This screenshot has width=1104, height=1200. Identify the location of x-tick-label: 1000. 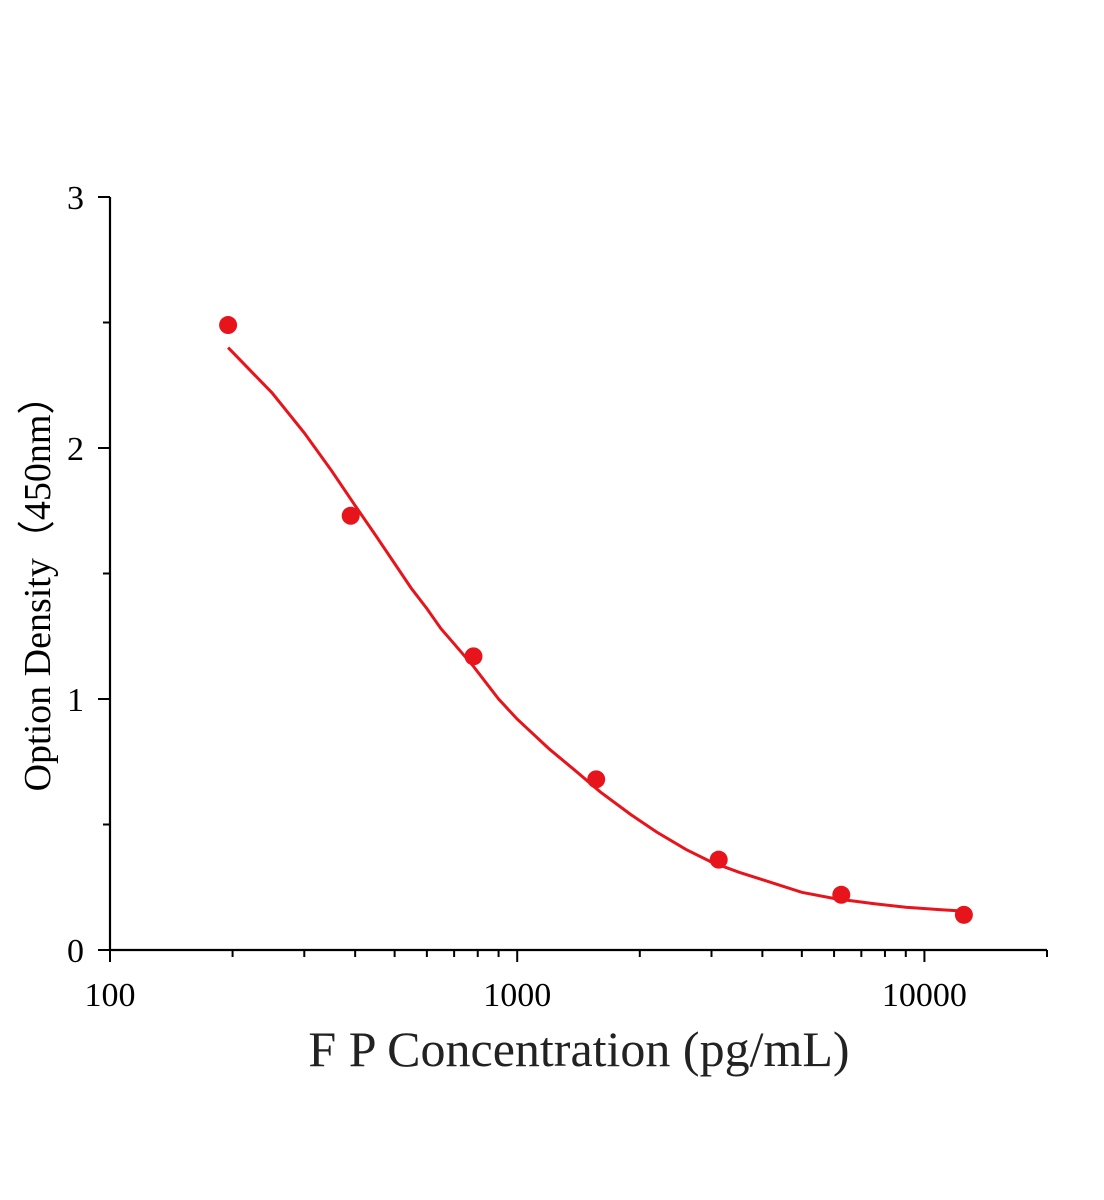
(517, 995).